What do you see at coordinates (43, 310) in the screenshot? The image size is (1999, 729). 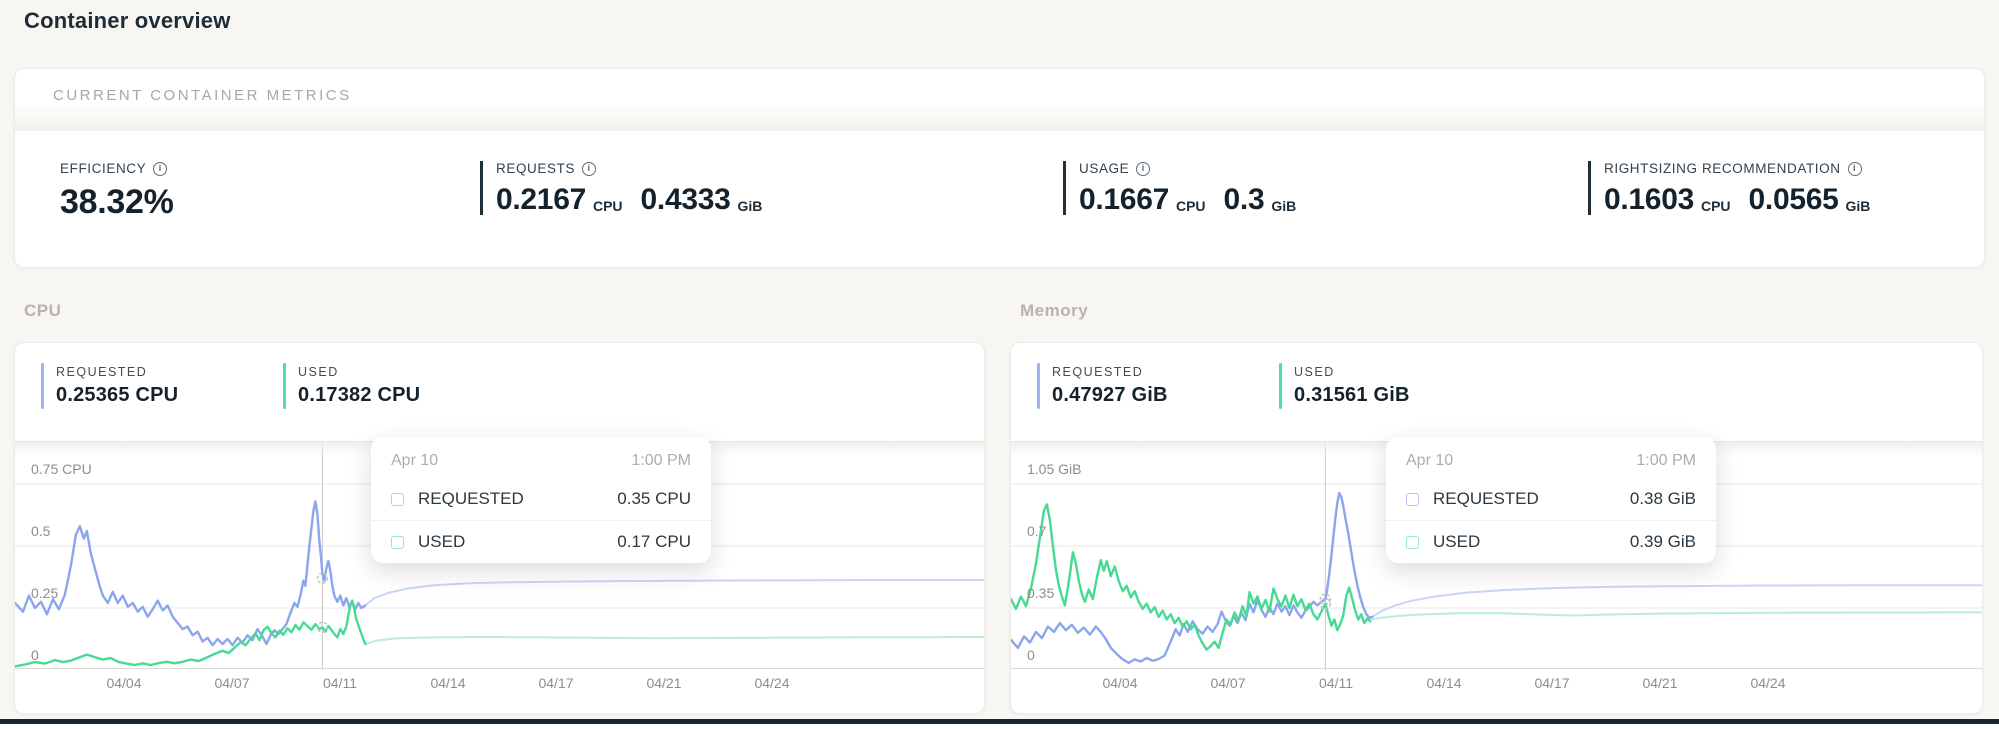 I see `cpu-section-title: CPU` at bounding box center [43, 310].